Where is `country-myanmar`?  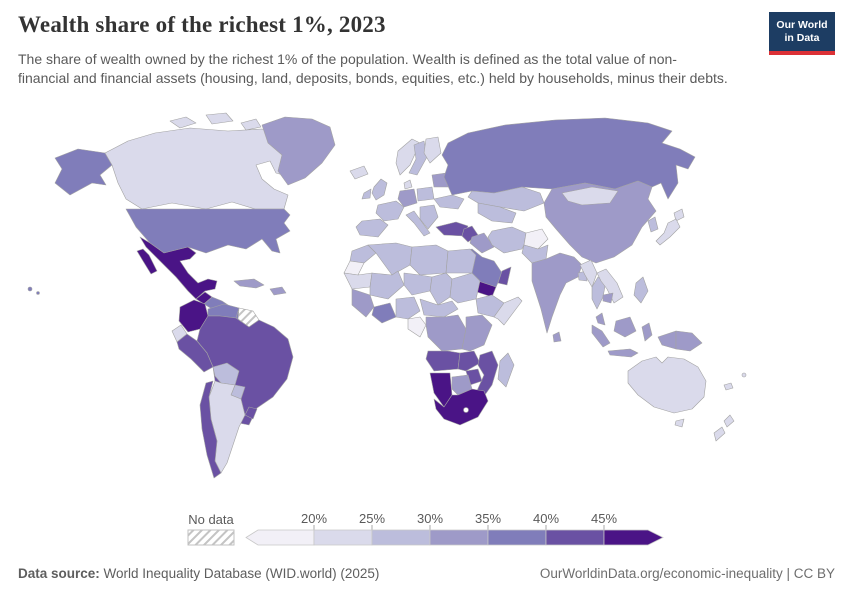 country-myanmar is located at coordinates (588, 273).